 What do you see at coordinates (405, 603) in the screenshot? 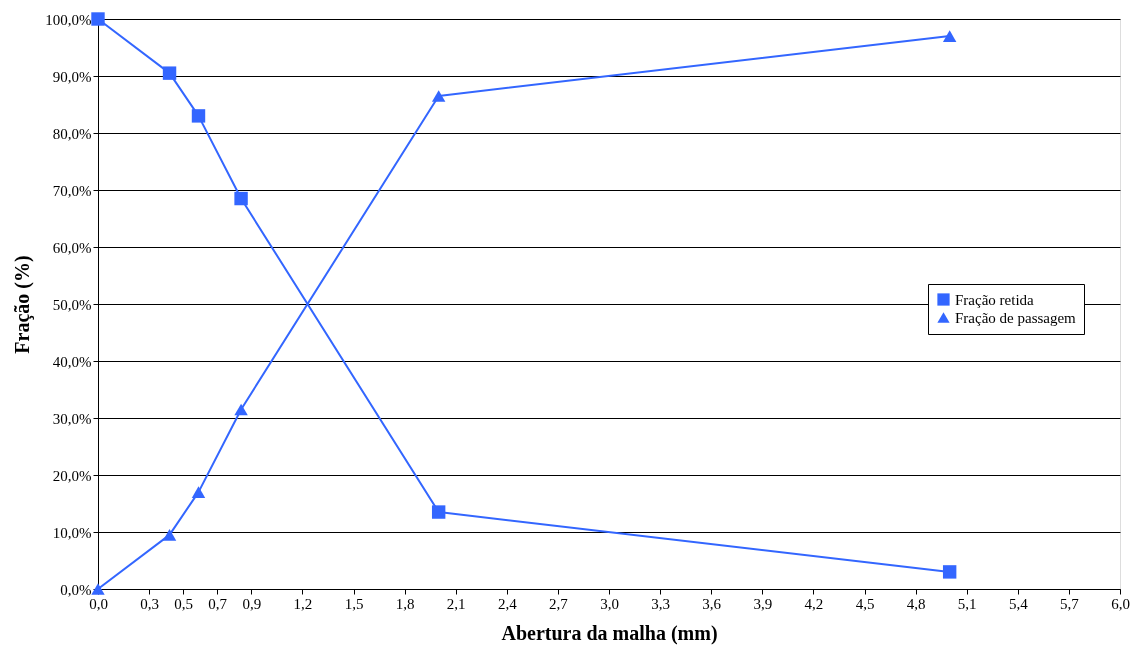
I see `x-tick-label: 1,8` at bounding box center [405, 603].